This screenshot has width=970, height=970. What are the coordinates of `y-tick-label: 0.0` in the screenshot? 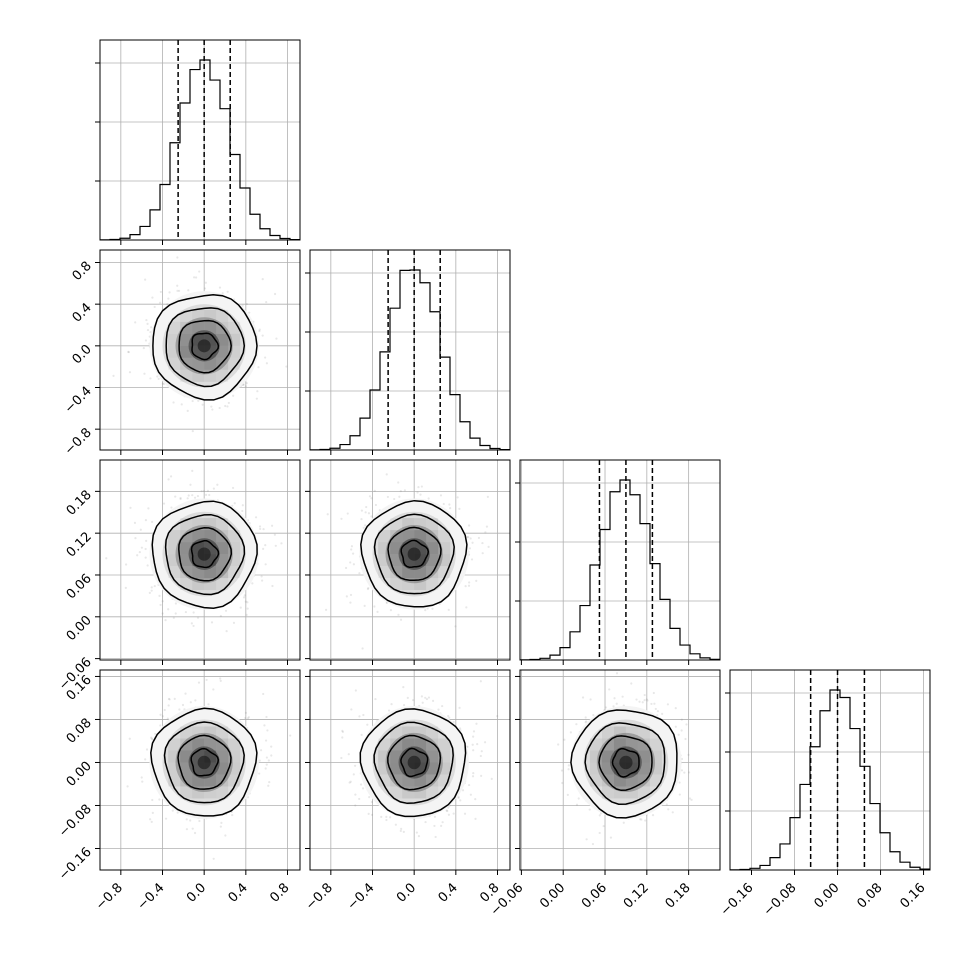 It's located at (82, 354).